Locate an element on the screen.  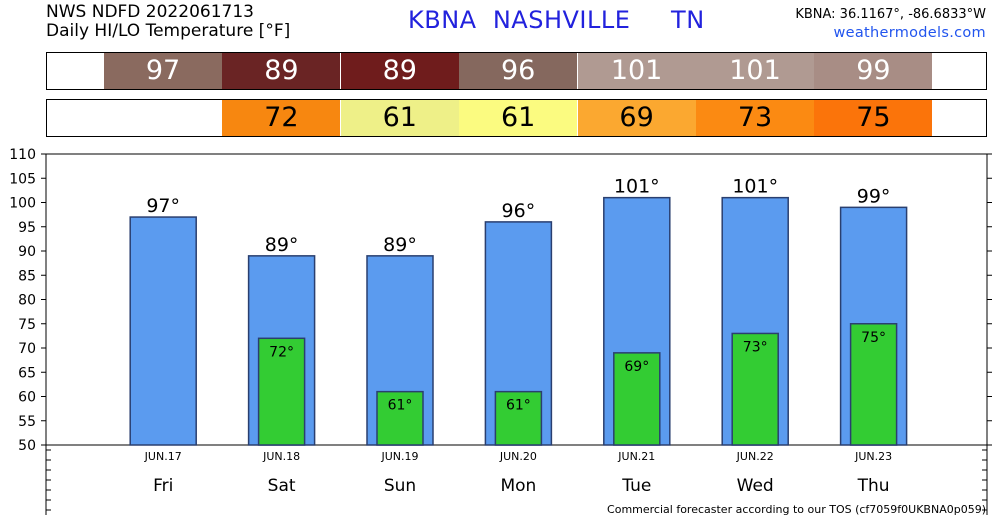
date-label: JUN.18 is located at coordinates (281, 456).